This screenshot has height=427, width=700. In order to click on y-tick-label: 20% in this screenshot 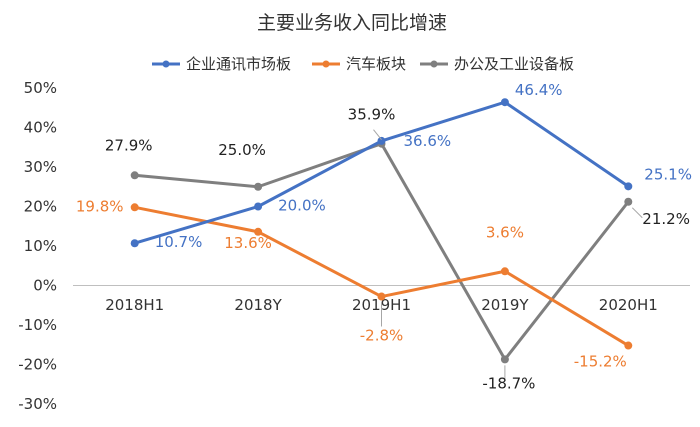, I will do `click(40, 207)`.